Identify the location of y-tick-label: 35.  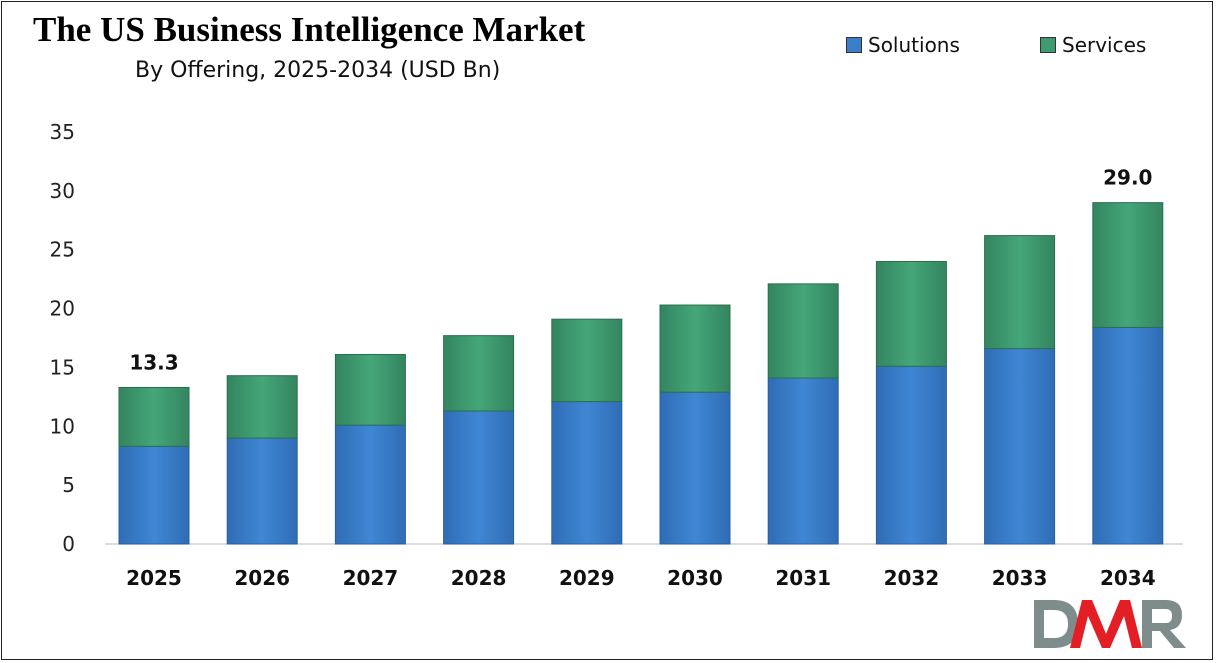
(62, 132).